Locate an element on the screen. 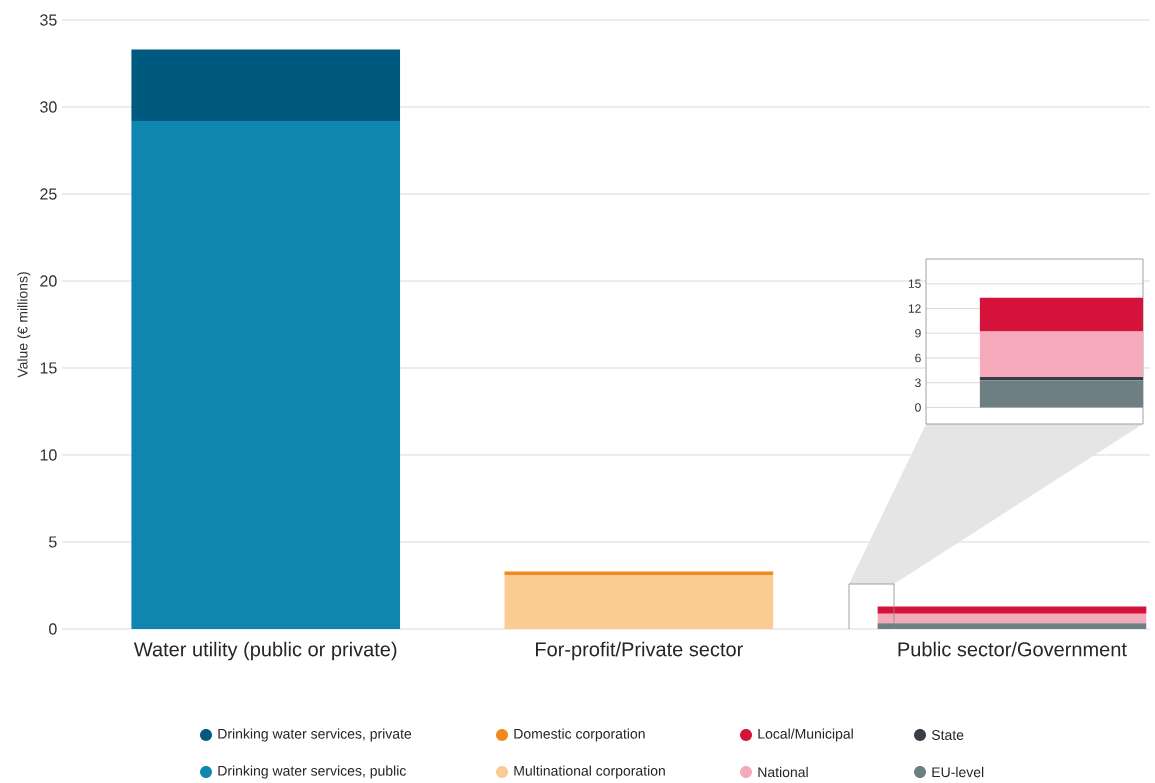 The width and height of the screenshot is (1155, 783). legend-label: State is located at coordinates (947, 735).